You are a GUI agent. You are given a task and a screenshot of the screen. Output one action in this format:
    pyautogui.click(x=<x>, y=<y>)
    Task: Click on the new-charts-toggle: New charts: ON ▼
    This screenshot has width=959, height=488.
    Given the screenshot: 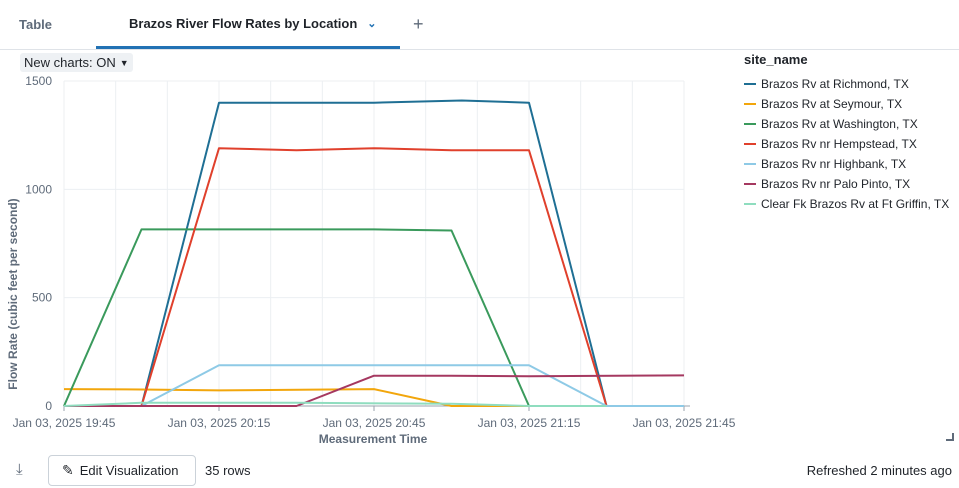 What is the action you would take?
    pyautogui.click(x=76, y=62)
    